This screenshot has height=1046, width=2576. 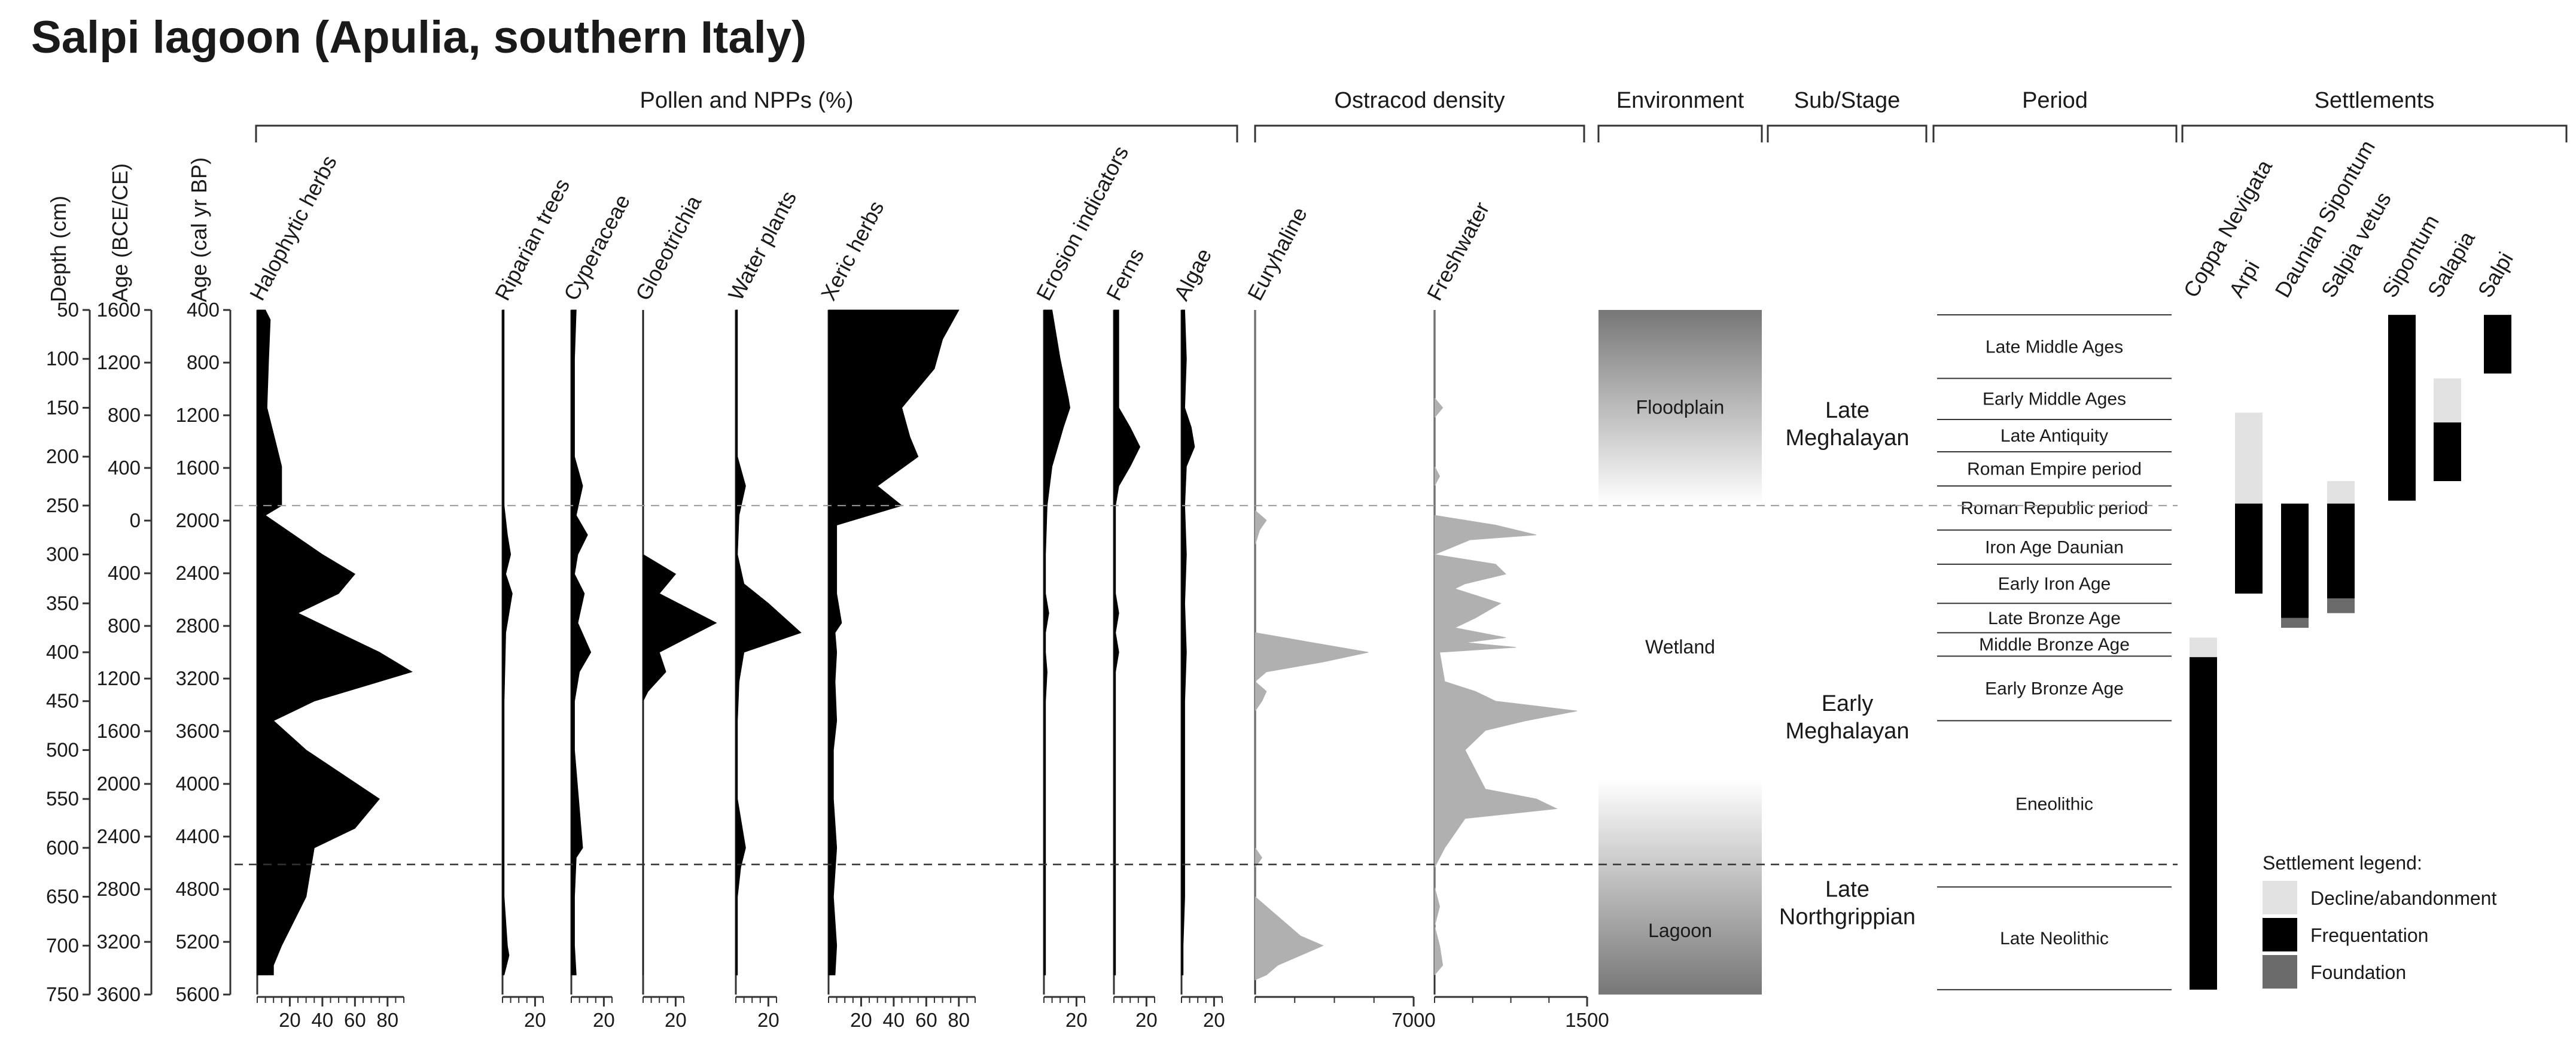 I want to click on left-axis-tick-label: 2800, so click(x=198, y=626).